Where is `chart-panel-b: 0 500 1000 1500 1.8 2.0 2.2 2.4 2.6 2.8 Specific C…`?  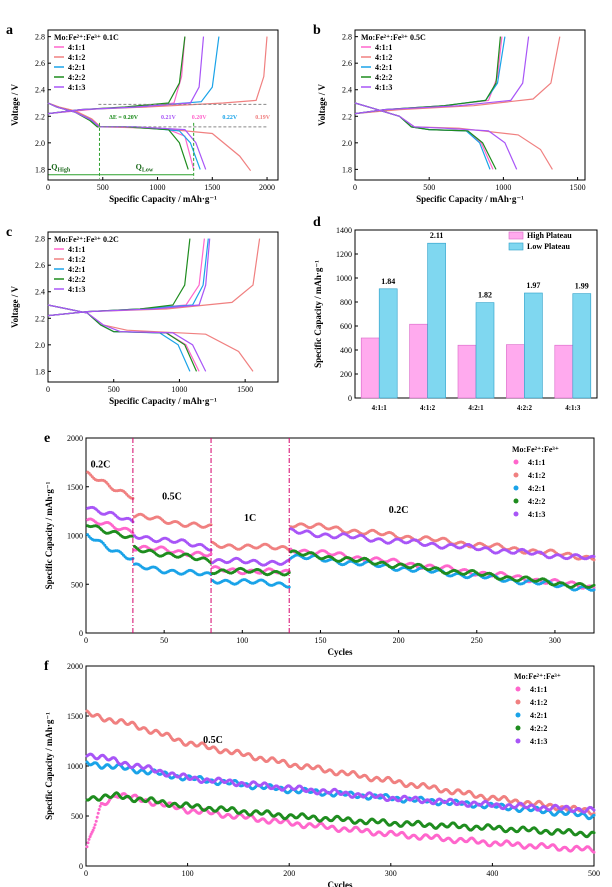
chart-panel-b: 0 500 1000 1500 1.8 2.0 2.2 2.4 2.6 2.8 Specific C… is located at coordinates (449, 113).